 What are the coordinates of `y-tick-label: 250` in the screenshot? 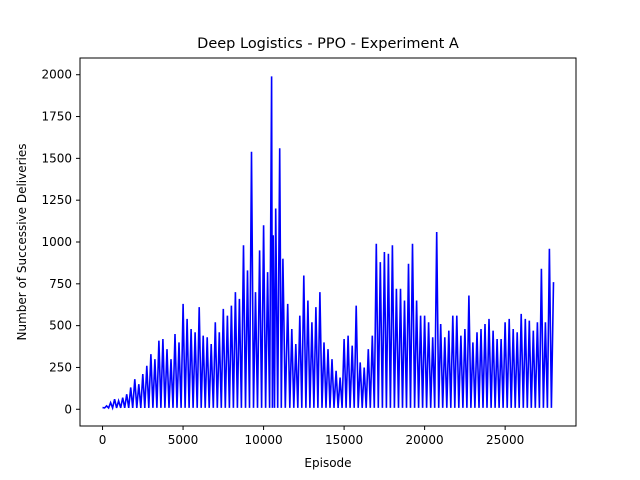 It's located at (60, 367).